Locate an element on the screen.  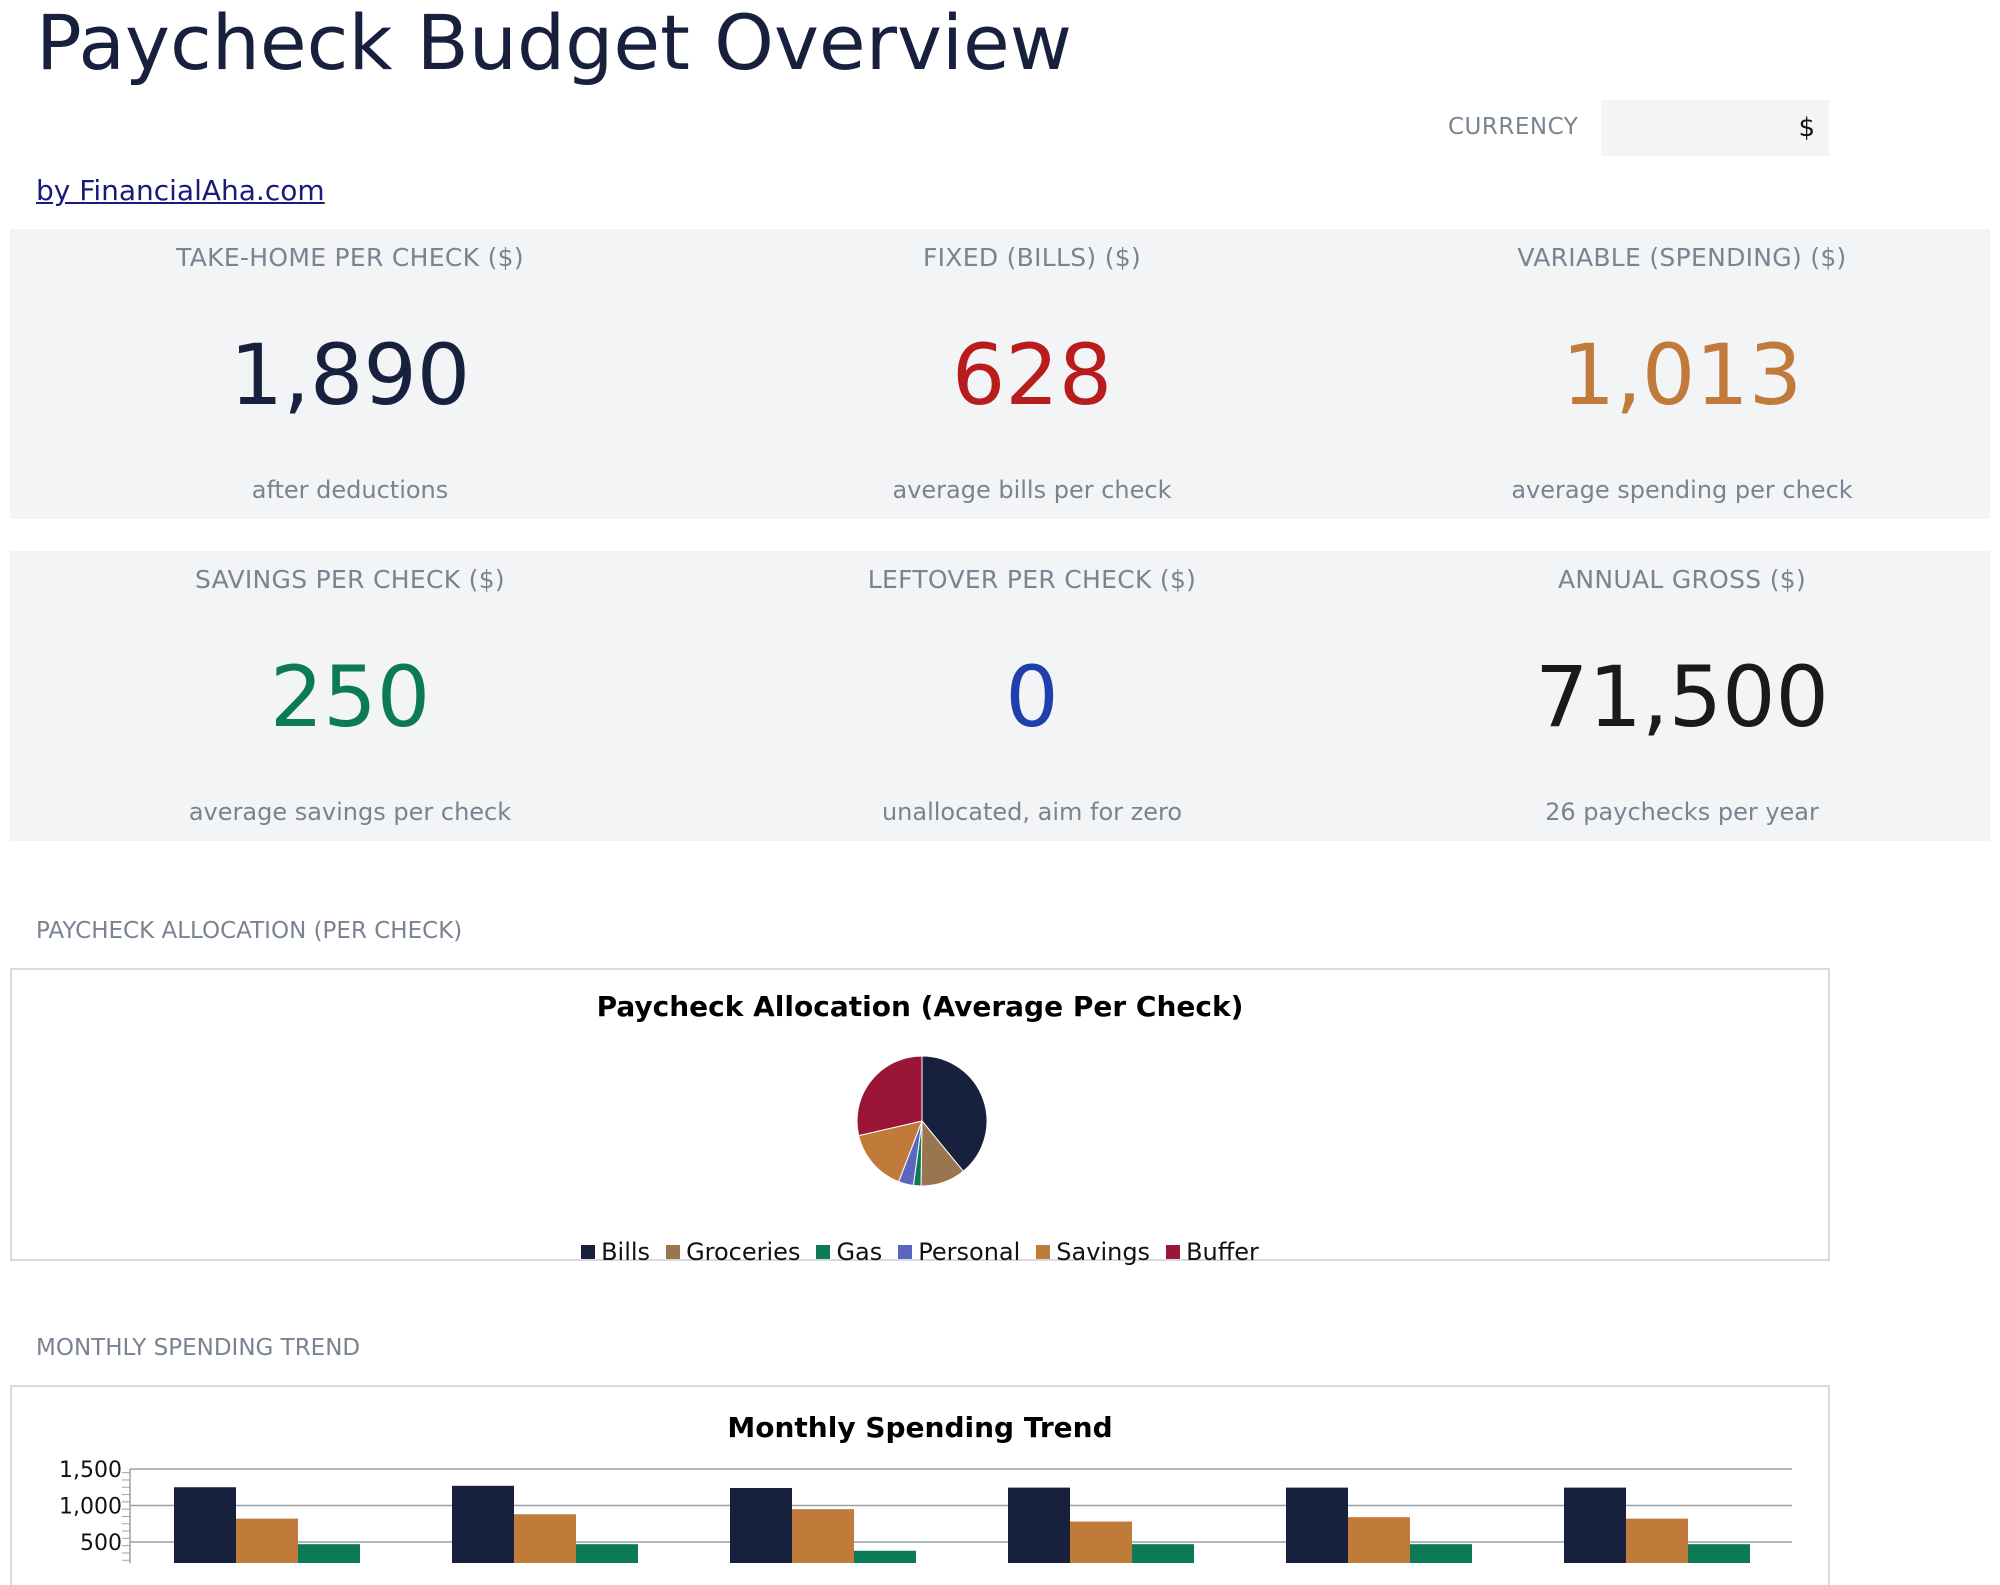
trend-chart: Monthly Spending Trend 500 1,000 1,500 is located at coordinates (920, 1485).